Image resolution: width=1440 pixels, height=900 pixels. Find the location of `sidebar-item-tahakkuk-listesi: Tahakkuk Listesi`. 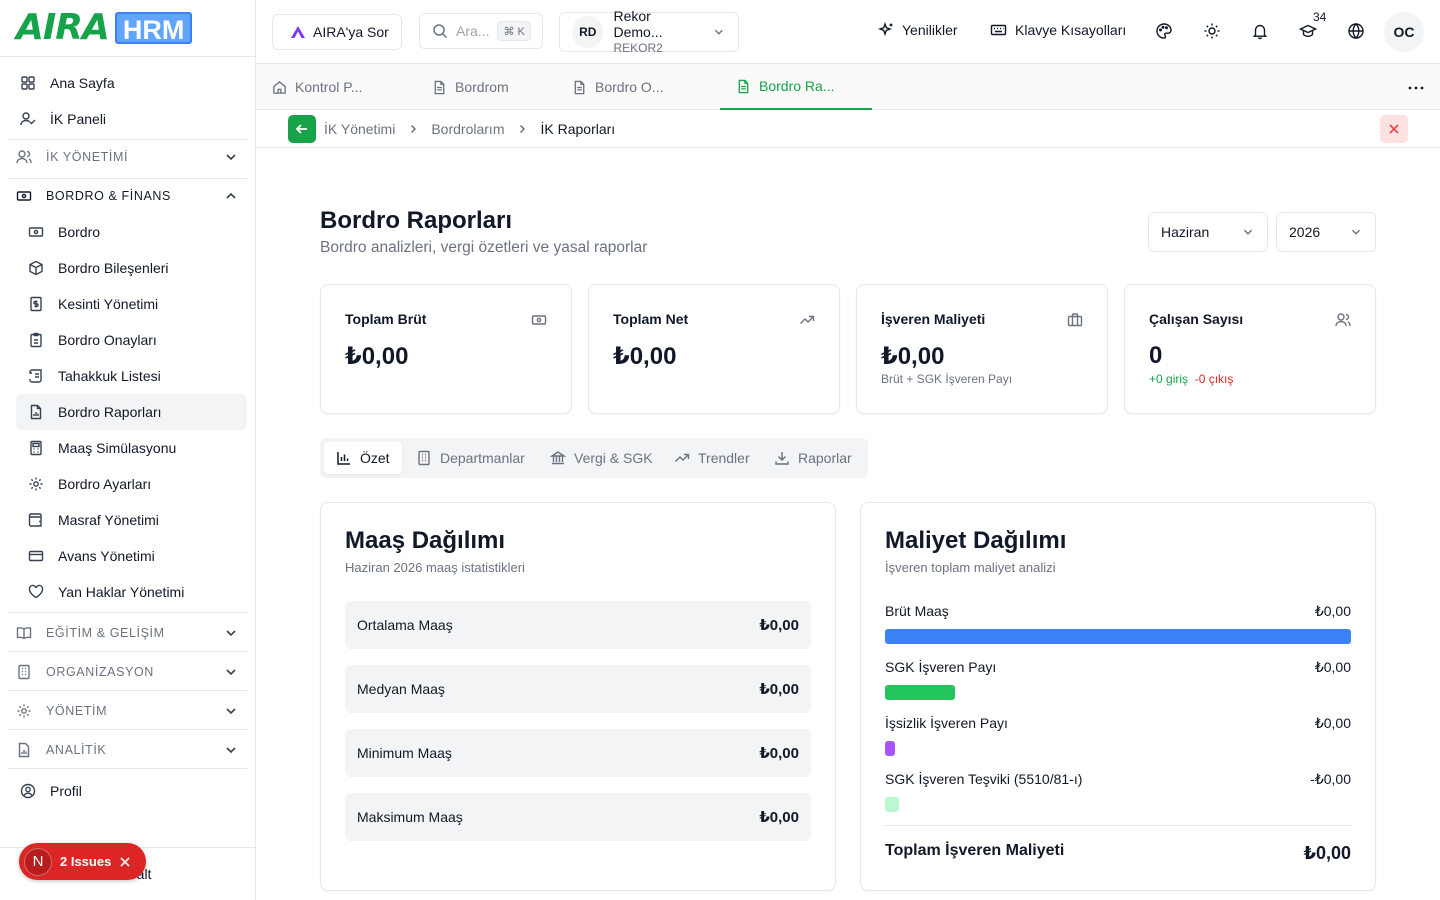

sidebar-item-tahakkuk-listesi: Tahakkuk Listesi is located at coordinates (131, 376).